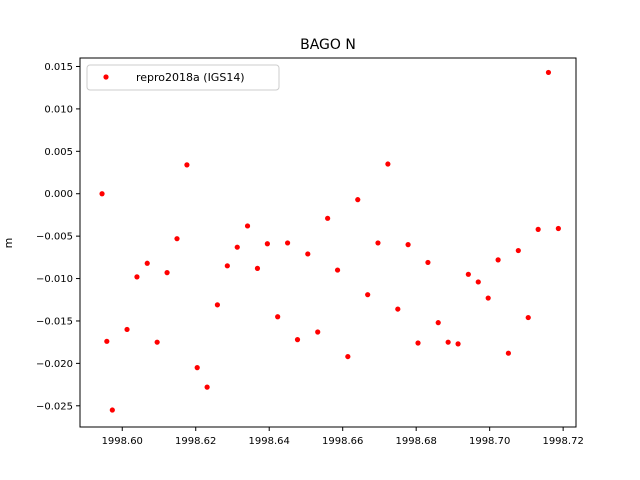 The width and height of the screenshot is (640, 480). Describe the element at coordinates (58, 67) in the screenshot. I see `y-tick-label: 0.015` at that location.